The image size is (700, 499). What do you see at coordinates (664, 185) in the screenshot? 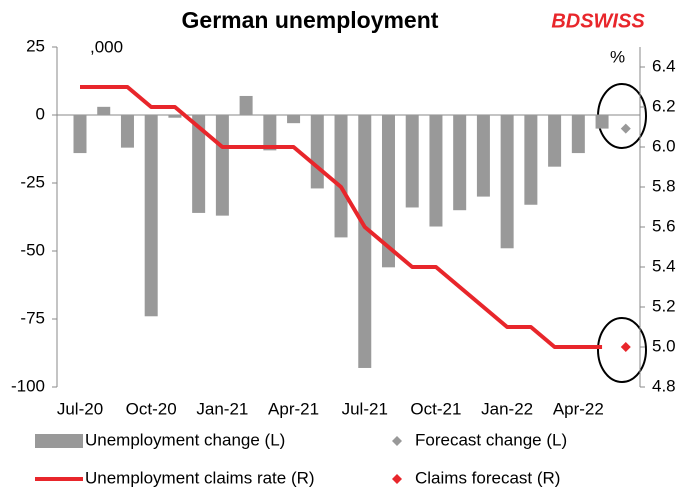
I see `y2-tick-label: 5.8` at bounding box center [664, 185].